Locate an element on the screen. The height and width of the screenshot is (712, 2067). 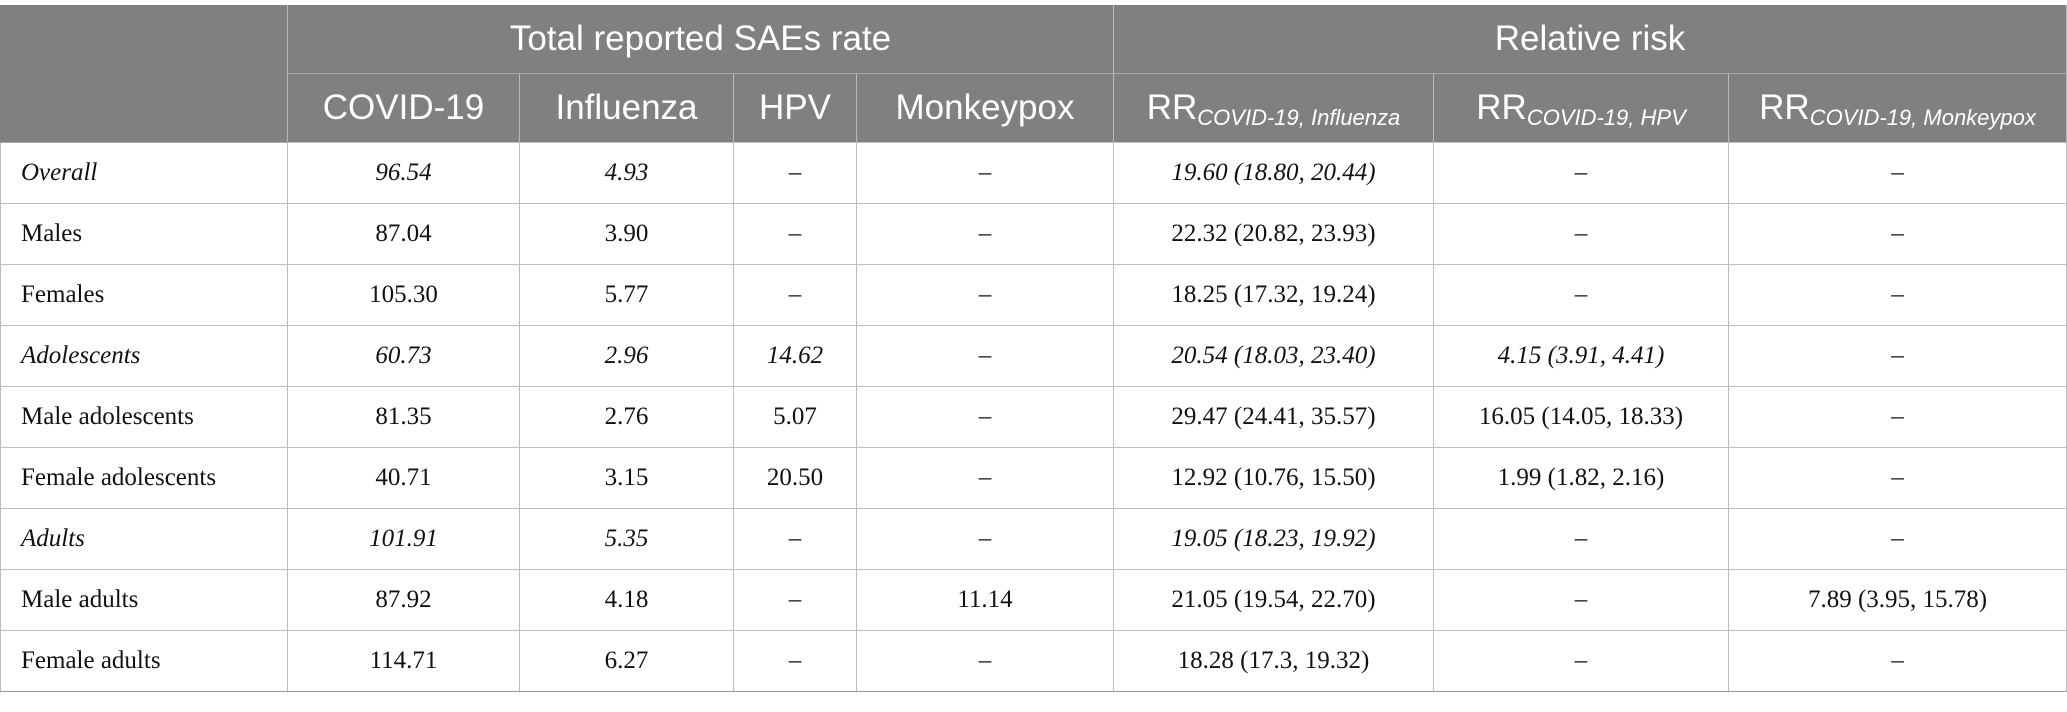
column-header-rr-monkeypox: RRCOVID-19, Monkeypox is located at coordinates (1897, 108).